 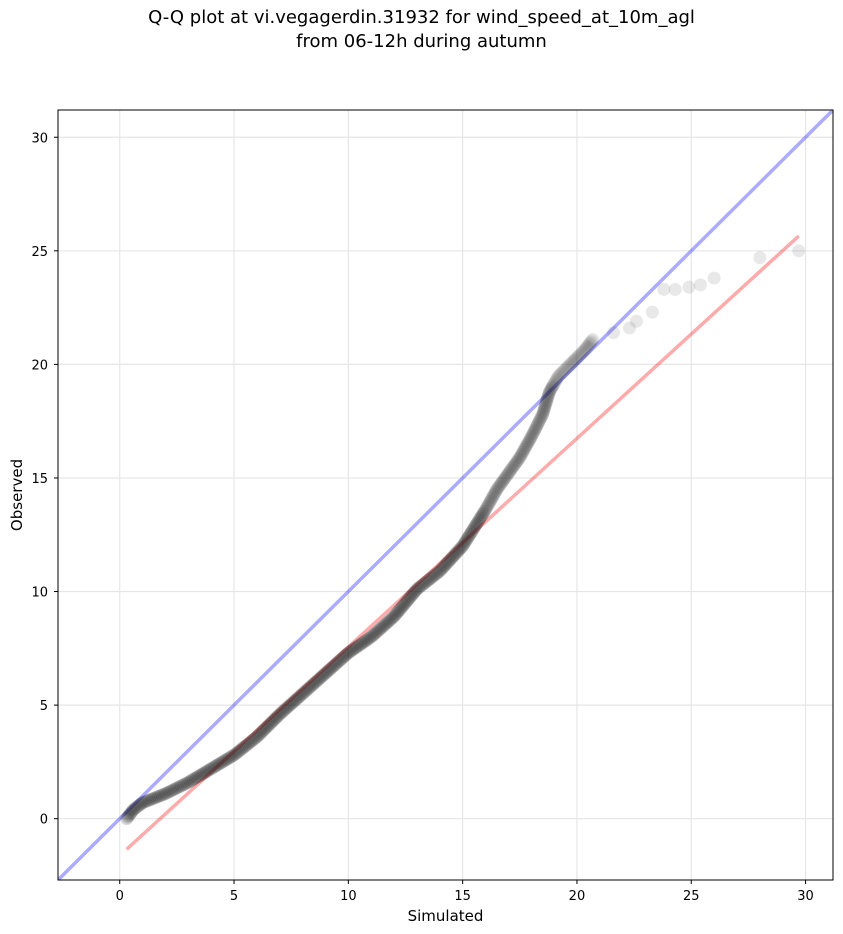 What do you see at coordinates (44, 706) in the screenshot?
I see `y-tick-label: 5` at bounding box center [44, 706].